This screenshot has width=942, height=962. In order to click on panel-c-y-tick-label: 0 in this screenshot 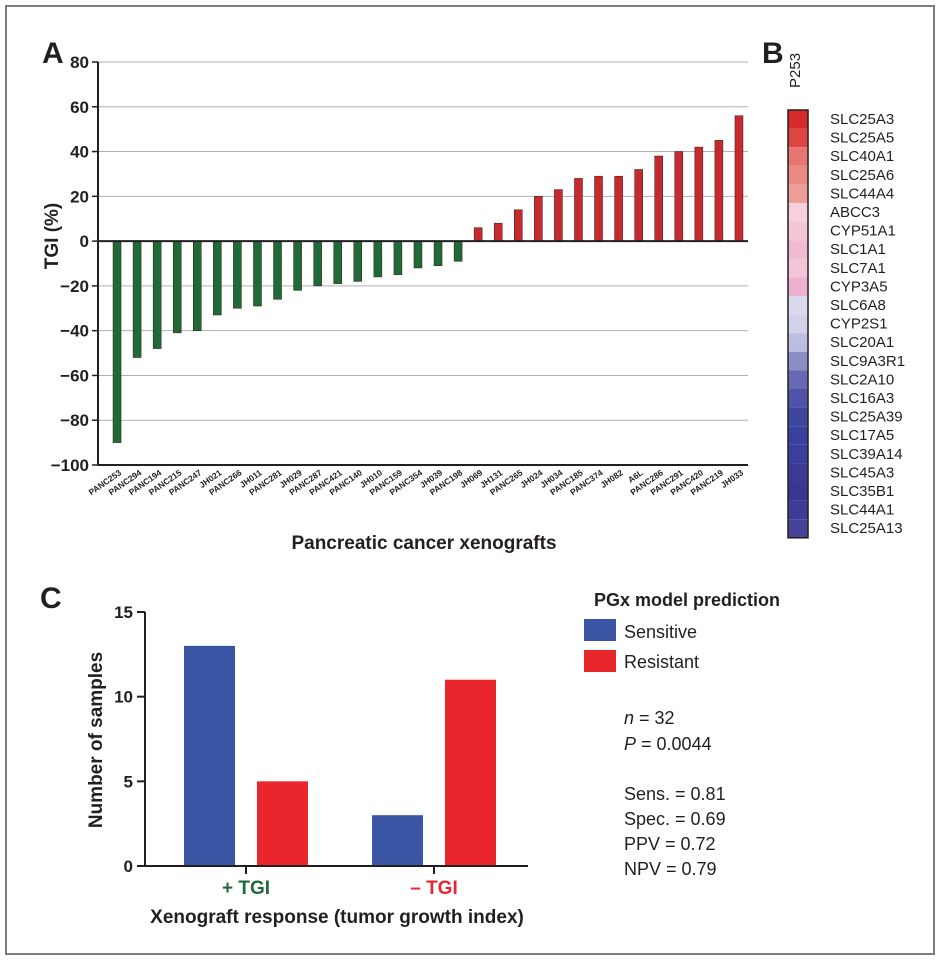, I will do `click(128, 866)`.